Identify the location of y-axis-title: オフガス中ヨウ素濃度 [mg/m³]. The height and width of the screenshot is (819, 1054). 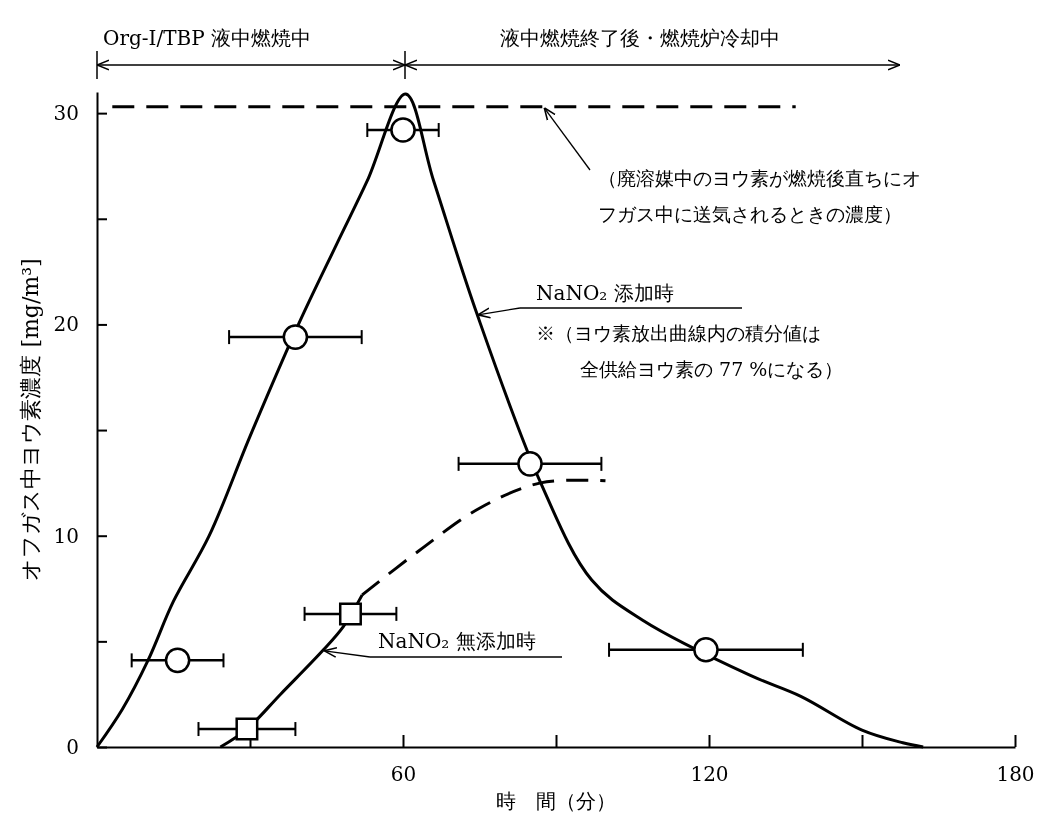
(30, 419).